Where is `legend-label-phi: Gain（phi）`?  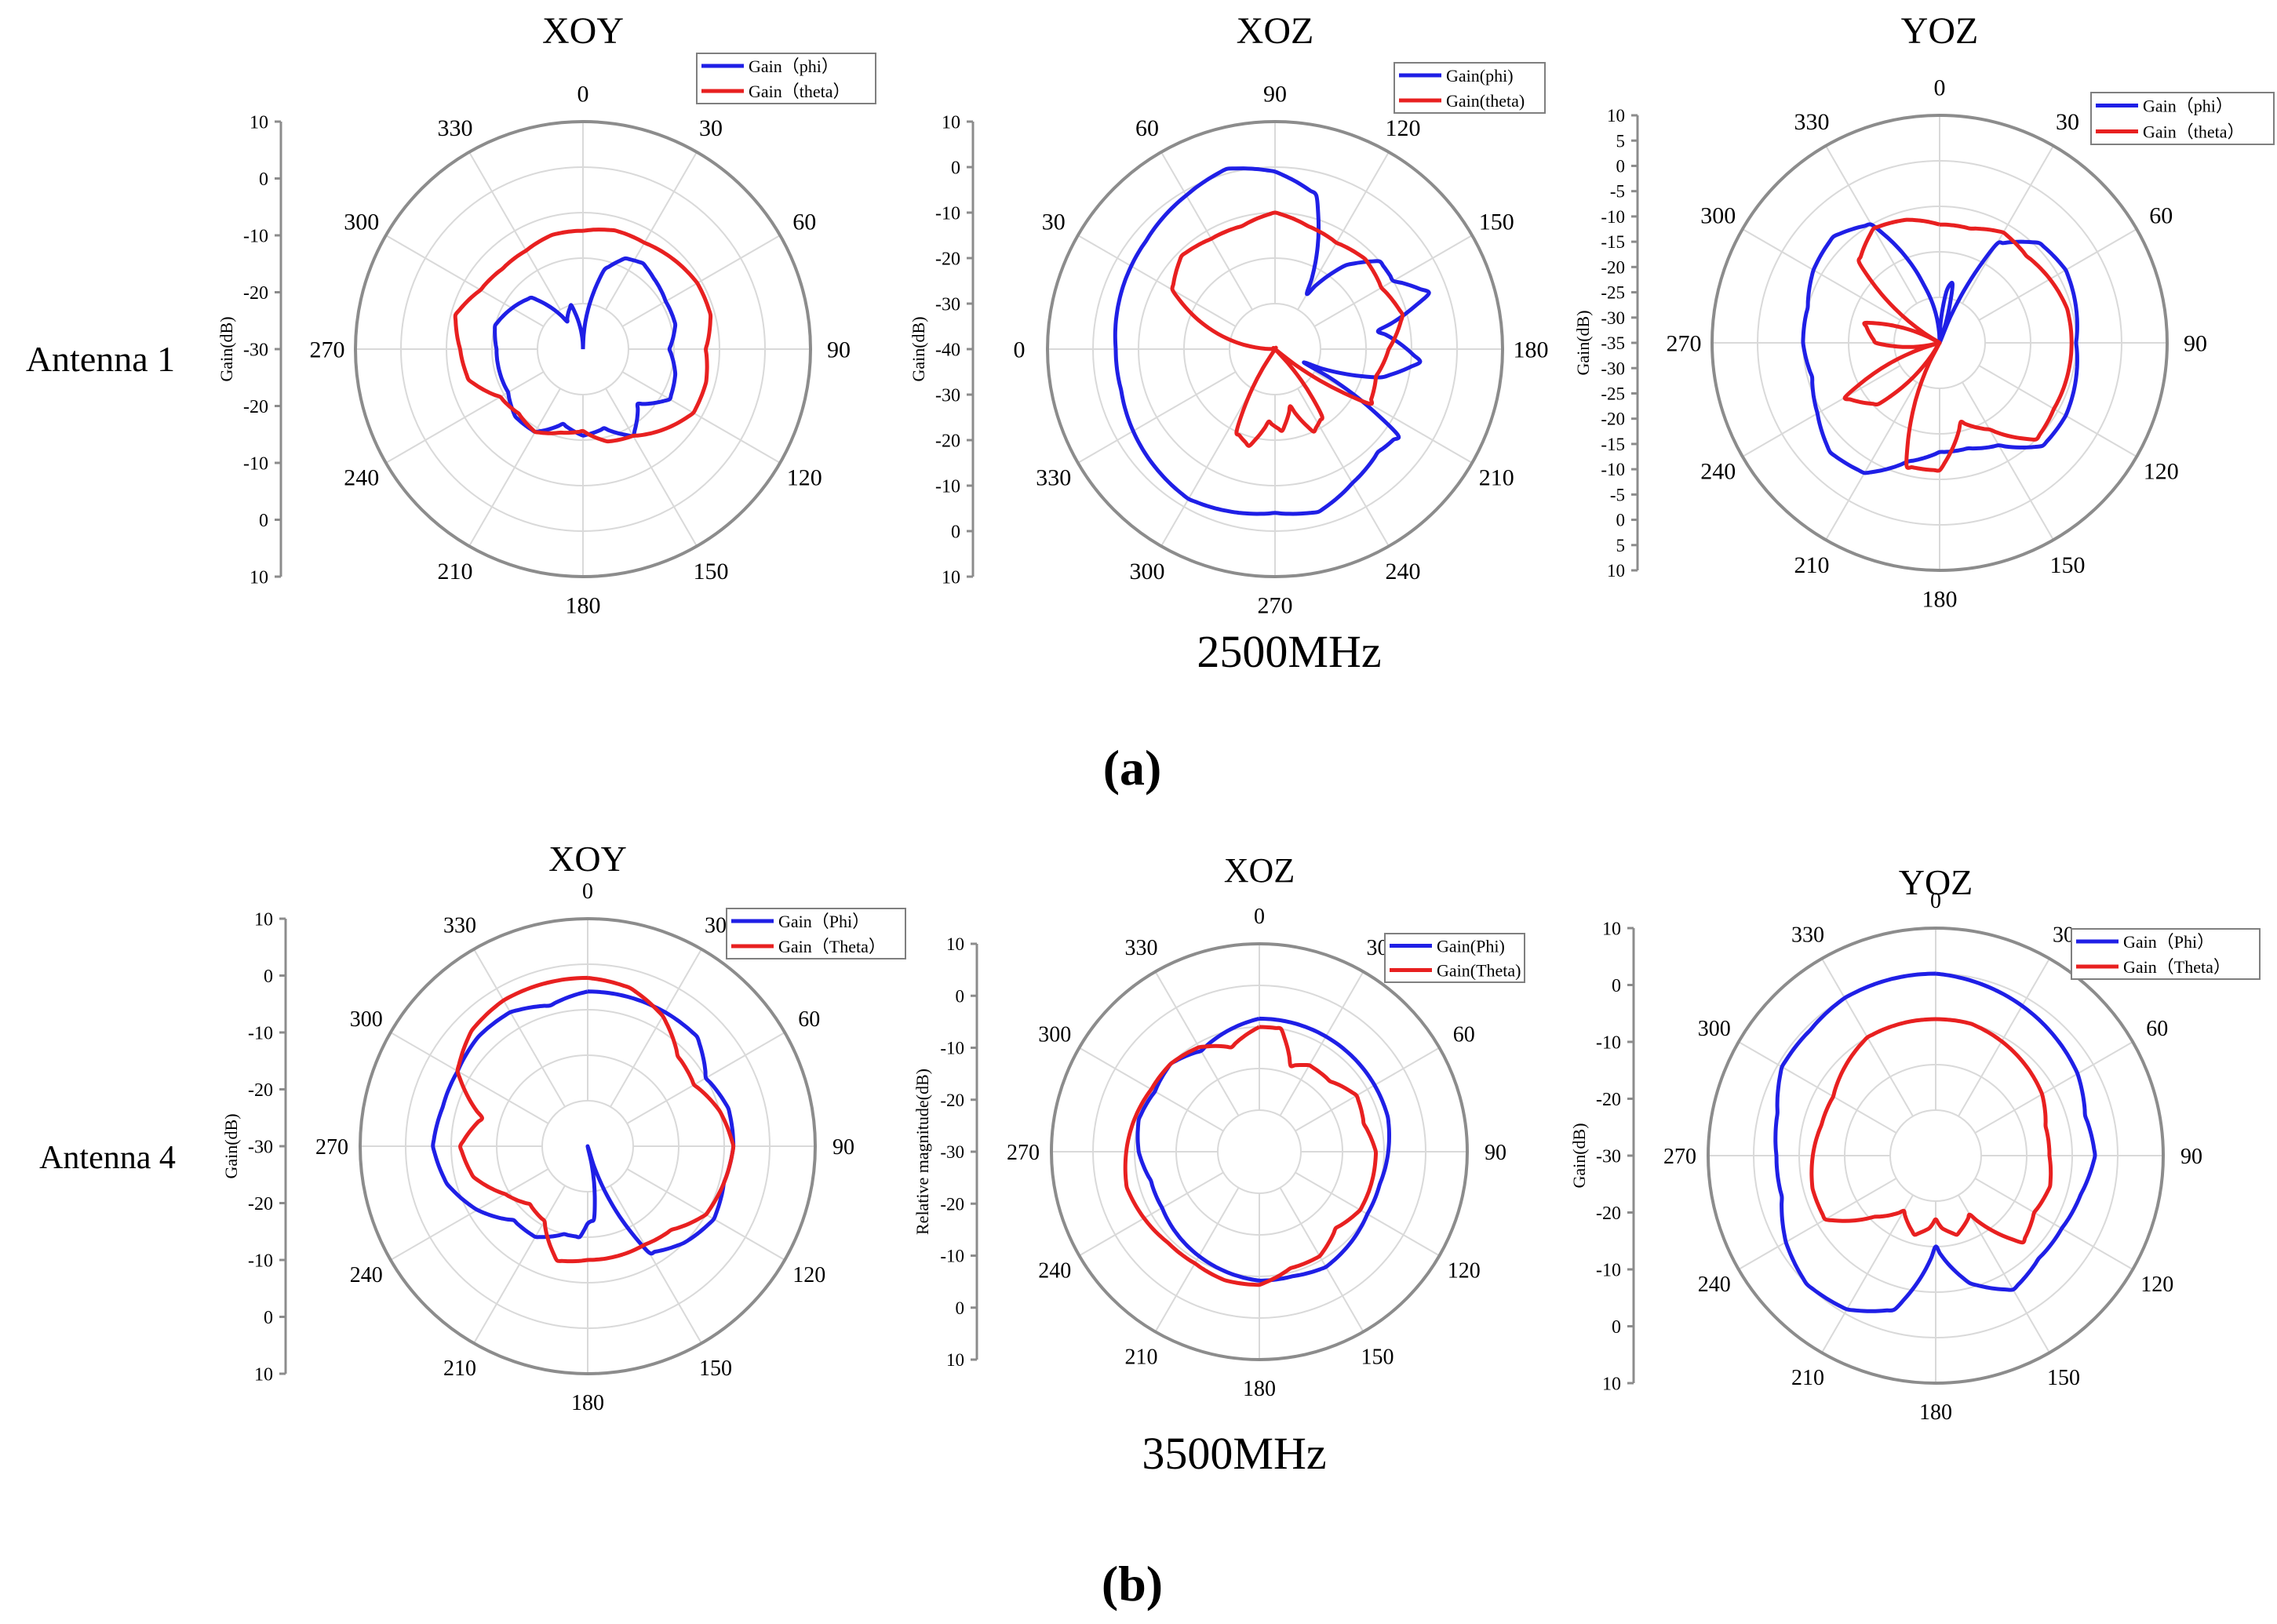
legend-label-phi: Gain（phi） is located at coordinates (794, 66).